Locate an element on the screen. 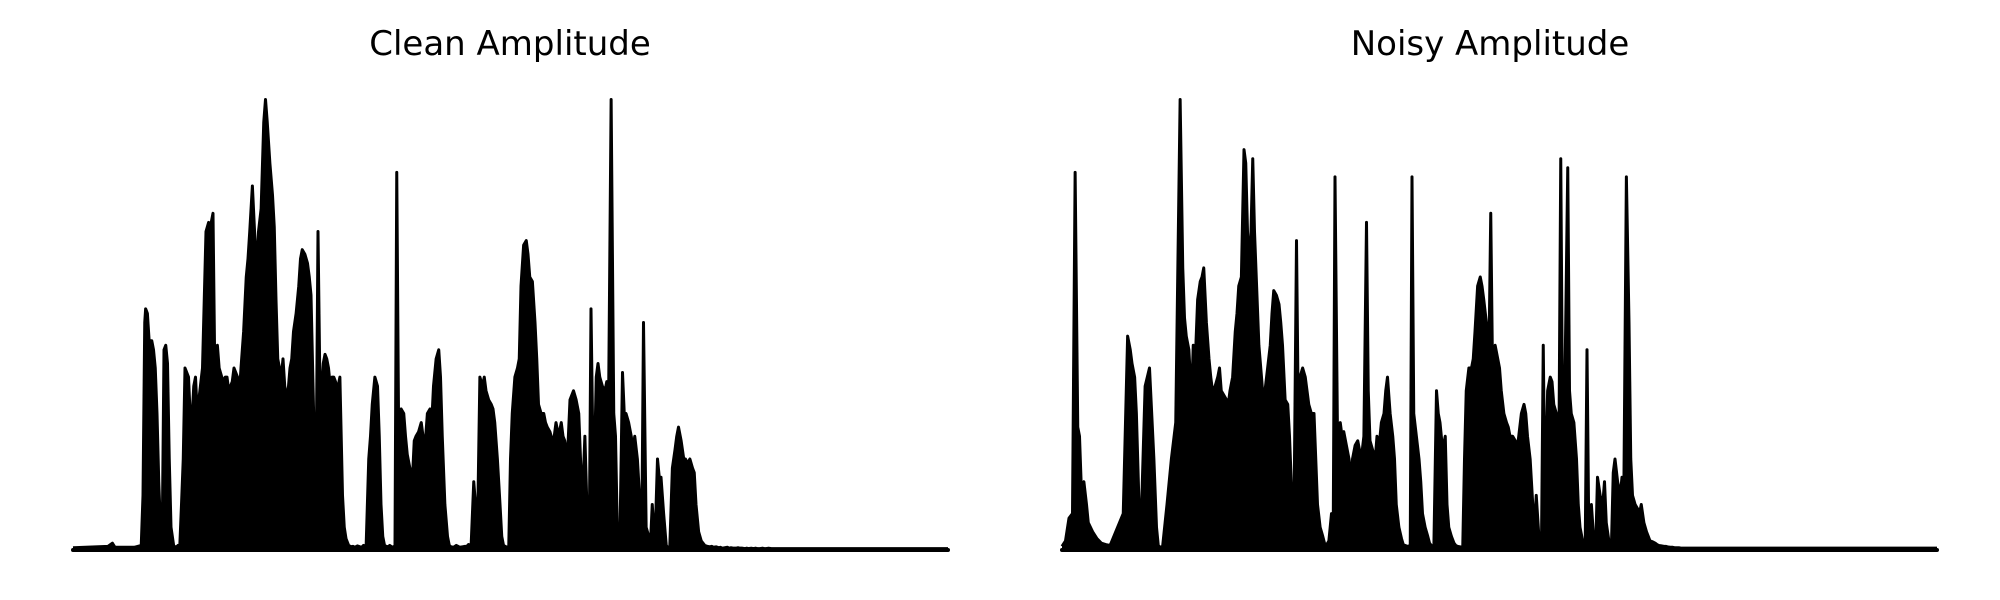 This screenshot has width=2000, height=600. chart-title: Clean Amplitude is located at coordinates (510, 44).